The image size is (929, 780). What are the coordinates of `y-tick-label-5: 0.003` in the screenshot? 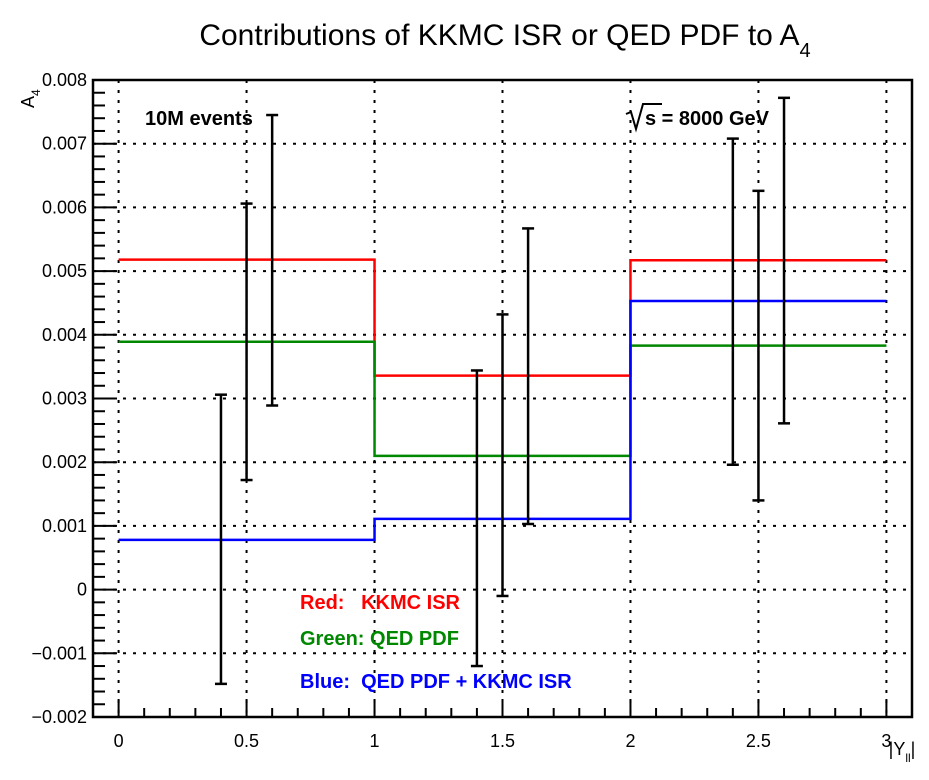 It's located at (64, 399).